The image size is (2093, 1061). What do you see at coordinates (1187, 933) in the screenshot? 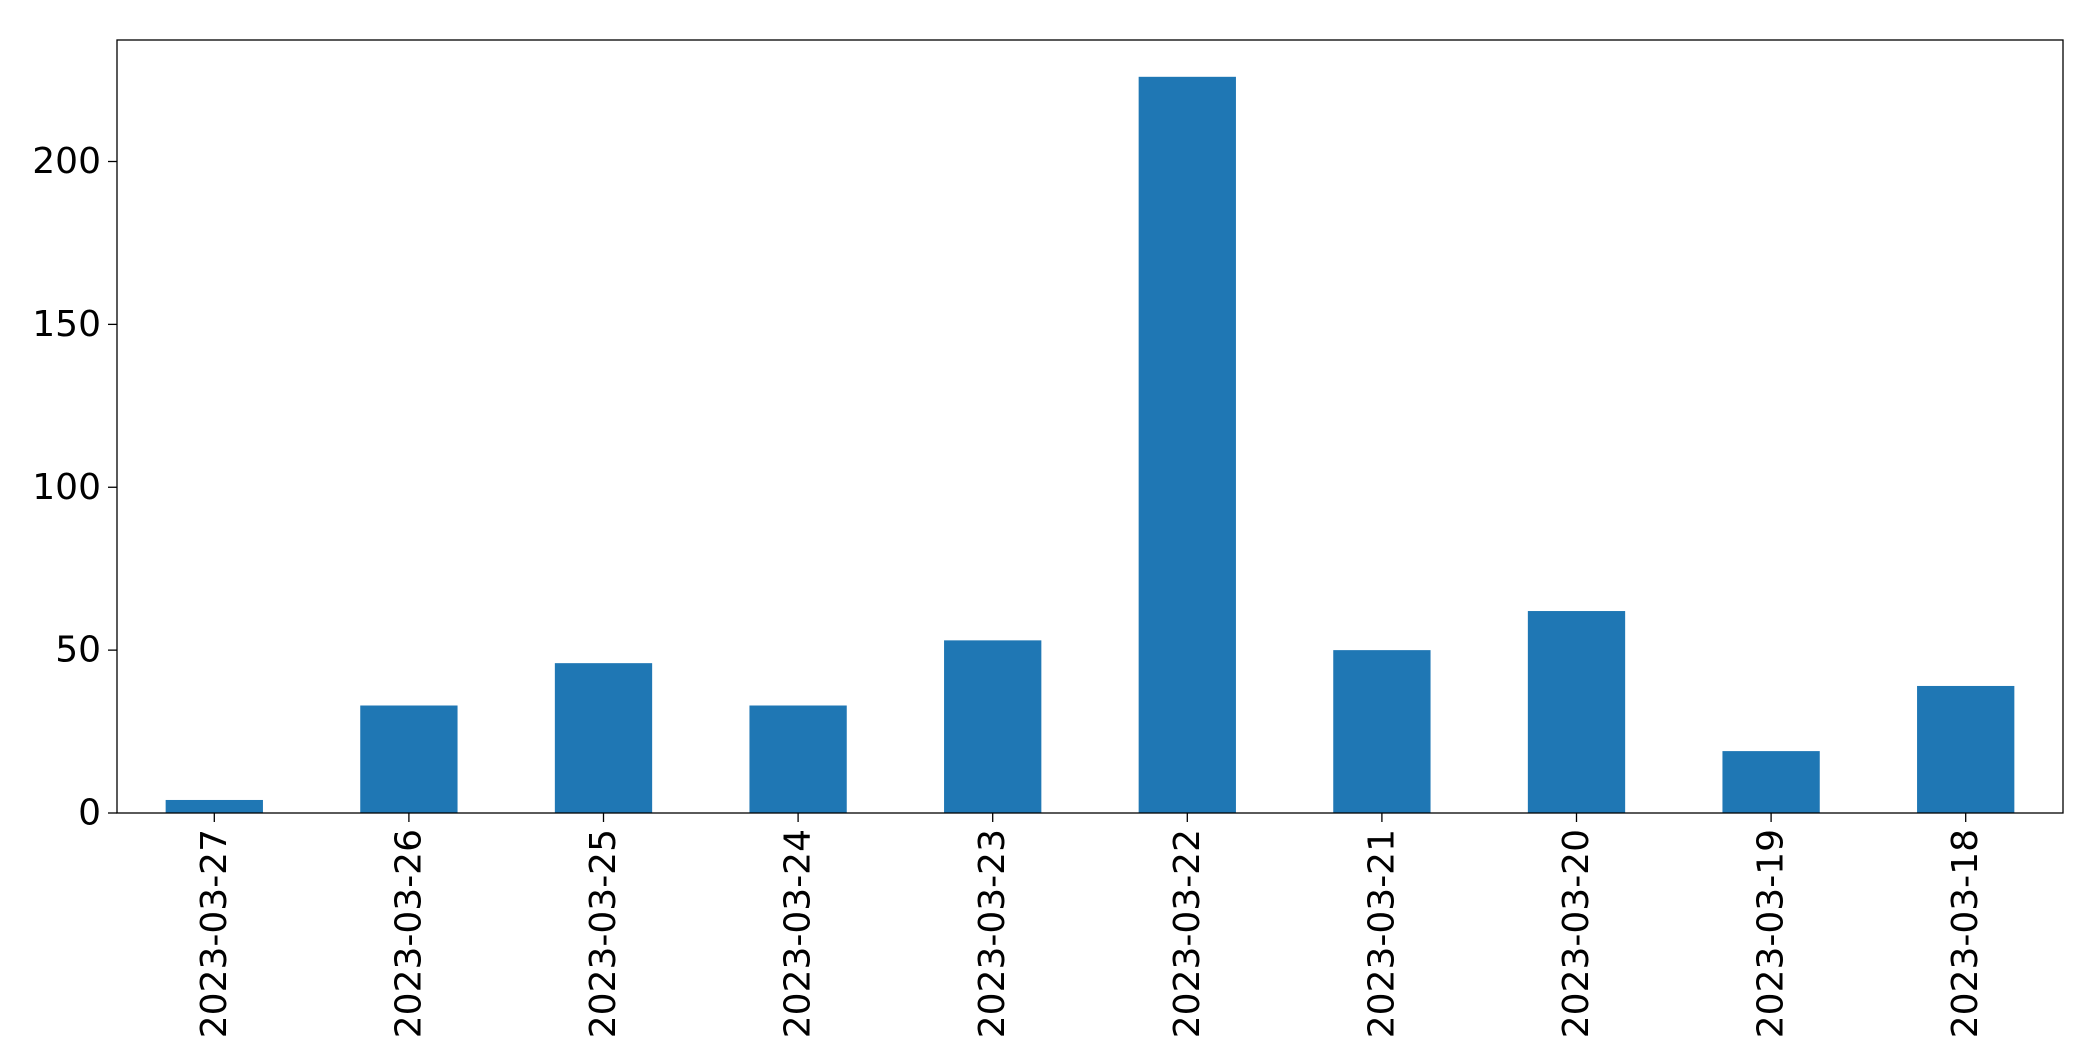
I see `x-tick-label-2023-03-22: 2023-03-22` at bounding box center [1187, 933].